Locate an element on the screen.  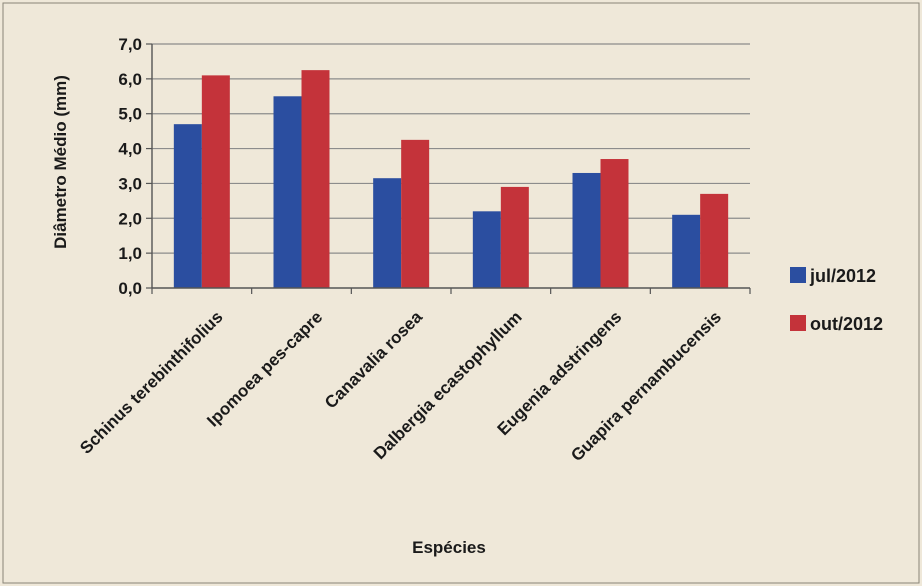
x-category-label: Canavalia rosea is located at coordinates (373, 359).